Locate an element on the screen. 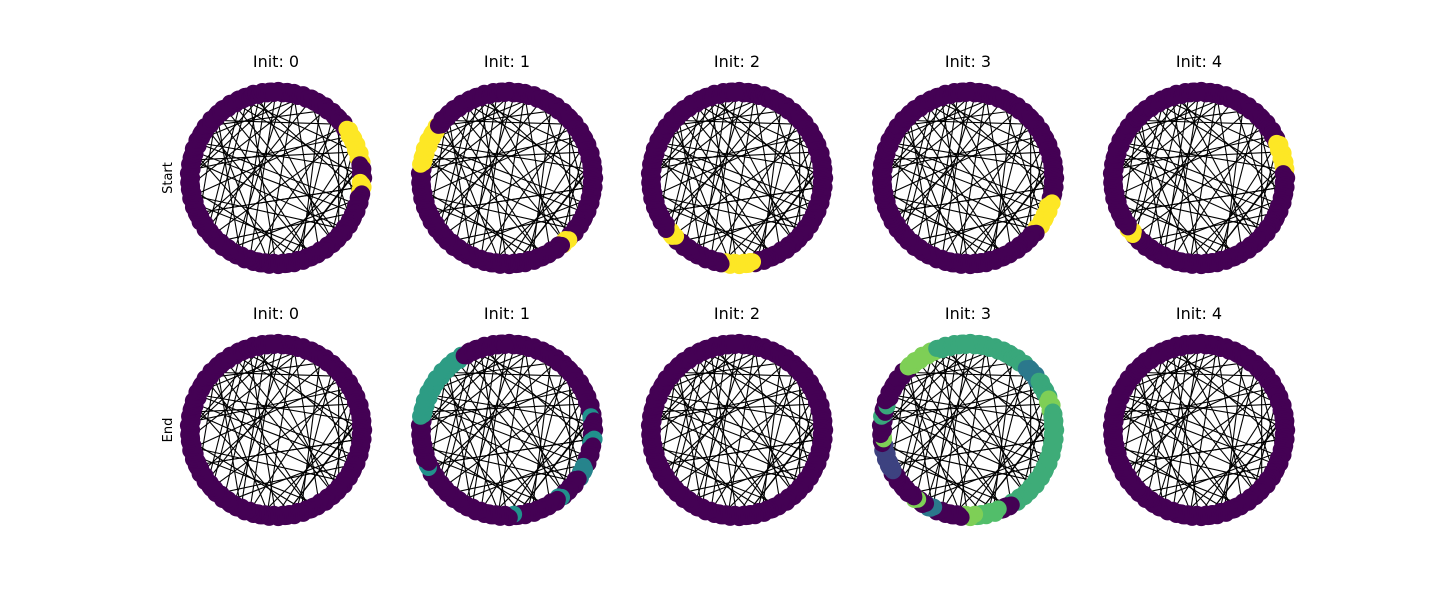 The height and width of the screenshot is (600, 1439). network-panel: Init: 0 is located at coordinates (276, 163).